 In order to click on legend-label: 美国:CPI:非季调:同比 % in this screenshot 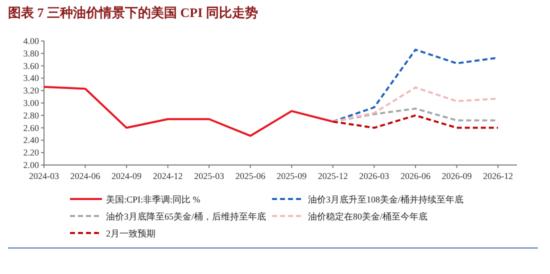, I will do `click(153, 199)`.